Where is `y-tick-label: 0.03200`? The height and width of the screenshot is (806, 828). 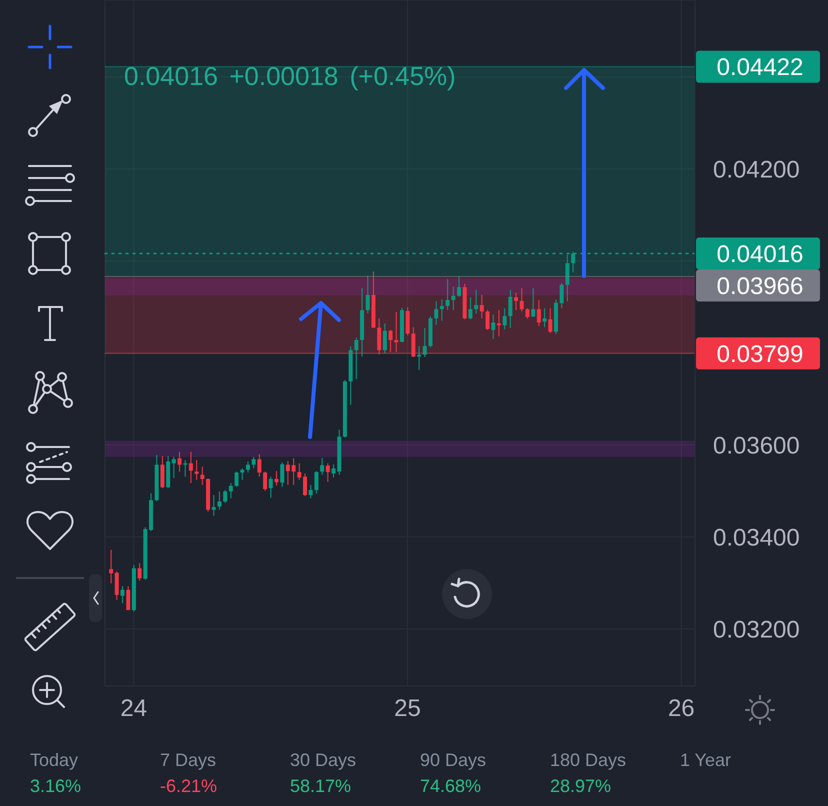 y-tick-label: 0.03200 is located at coordinates (756, 630).